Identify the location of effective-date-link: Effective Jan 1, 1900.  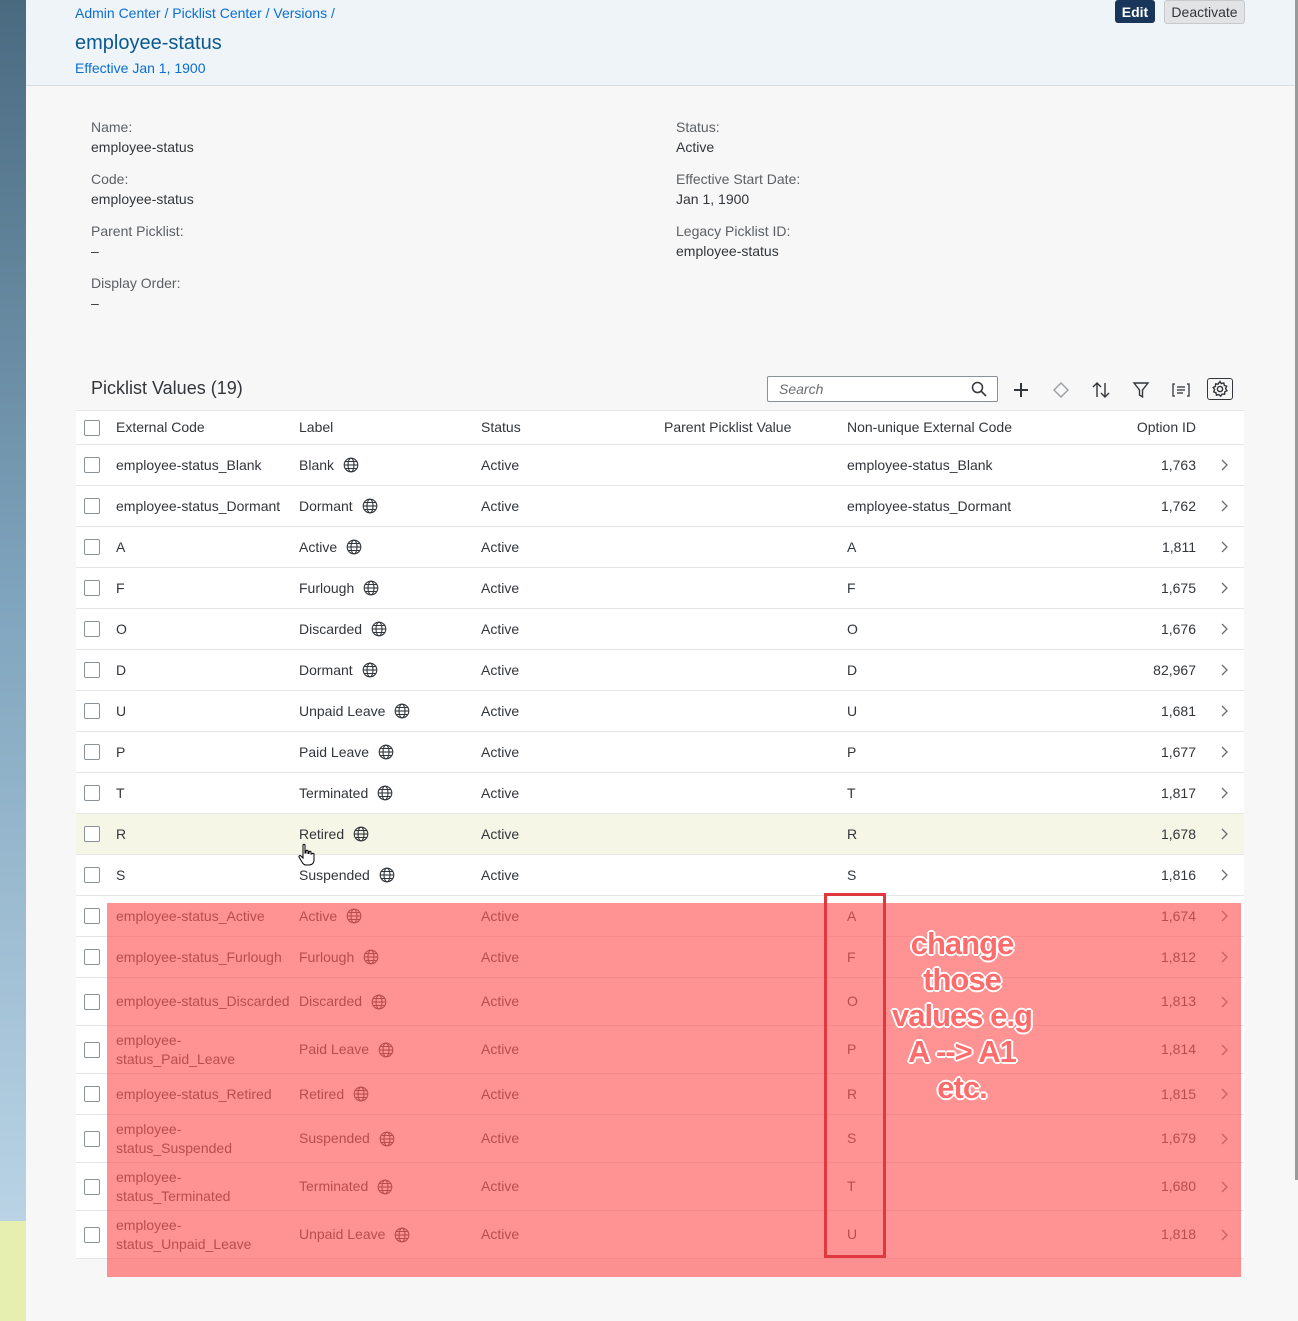
(140, 68).